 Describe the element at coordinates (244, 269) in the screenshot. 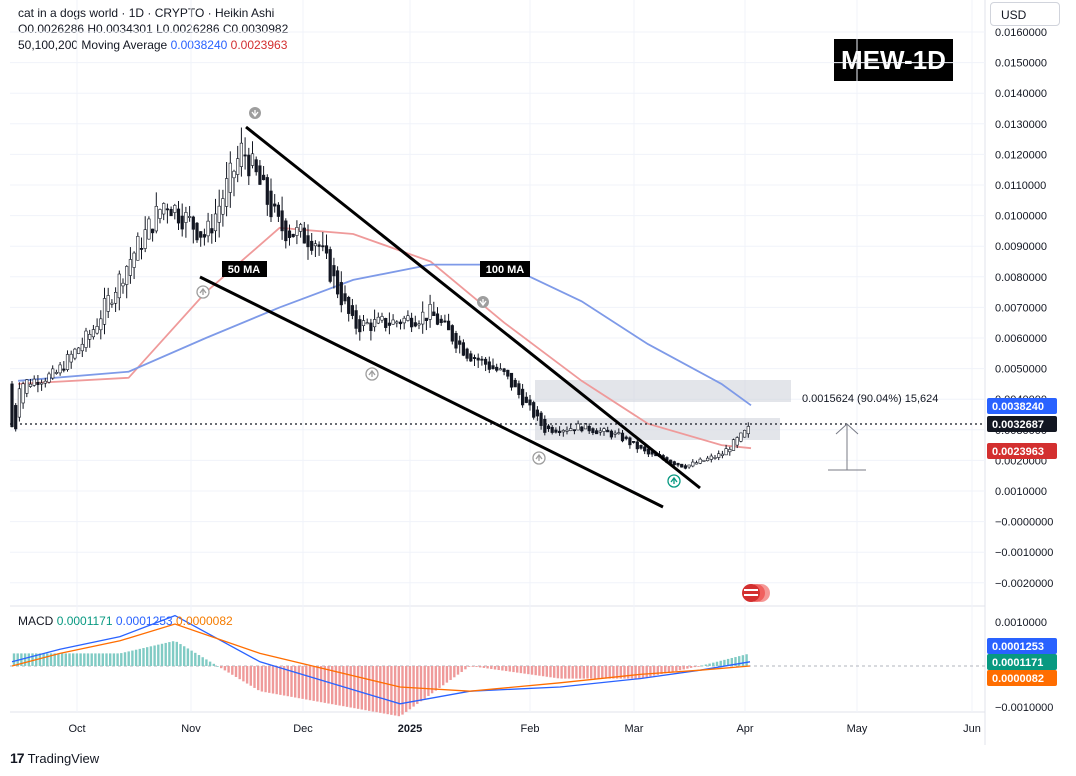

I see `ma50-badge` at that location.